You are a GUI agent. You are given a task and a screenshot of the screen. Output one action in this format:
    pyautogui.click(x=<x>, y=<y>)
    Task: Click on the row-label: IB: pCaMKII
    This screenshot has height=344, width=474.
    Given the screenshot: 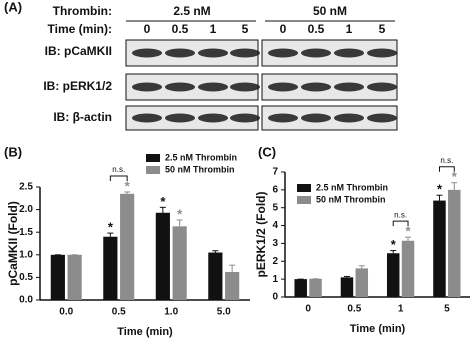 What is the action you would take?
    pyautogui.click(x=78, y=51)
    